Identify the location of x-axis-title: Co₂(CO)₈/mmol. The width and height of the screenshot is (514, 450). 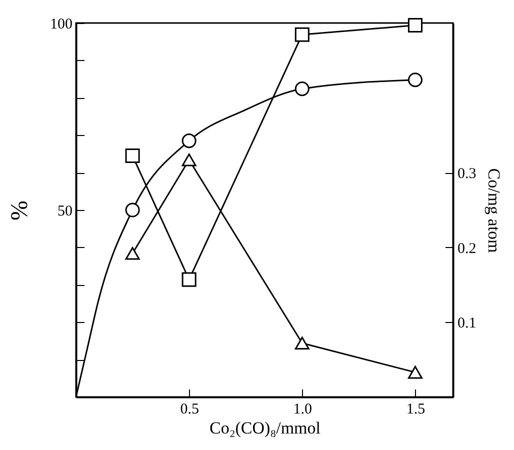
(265, 428).